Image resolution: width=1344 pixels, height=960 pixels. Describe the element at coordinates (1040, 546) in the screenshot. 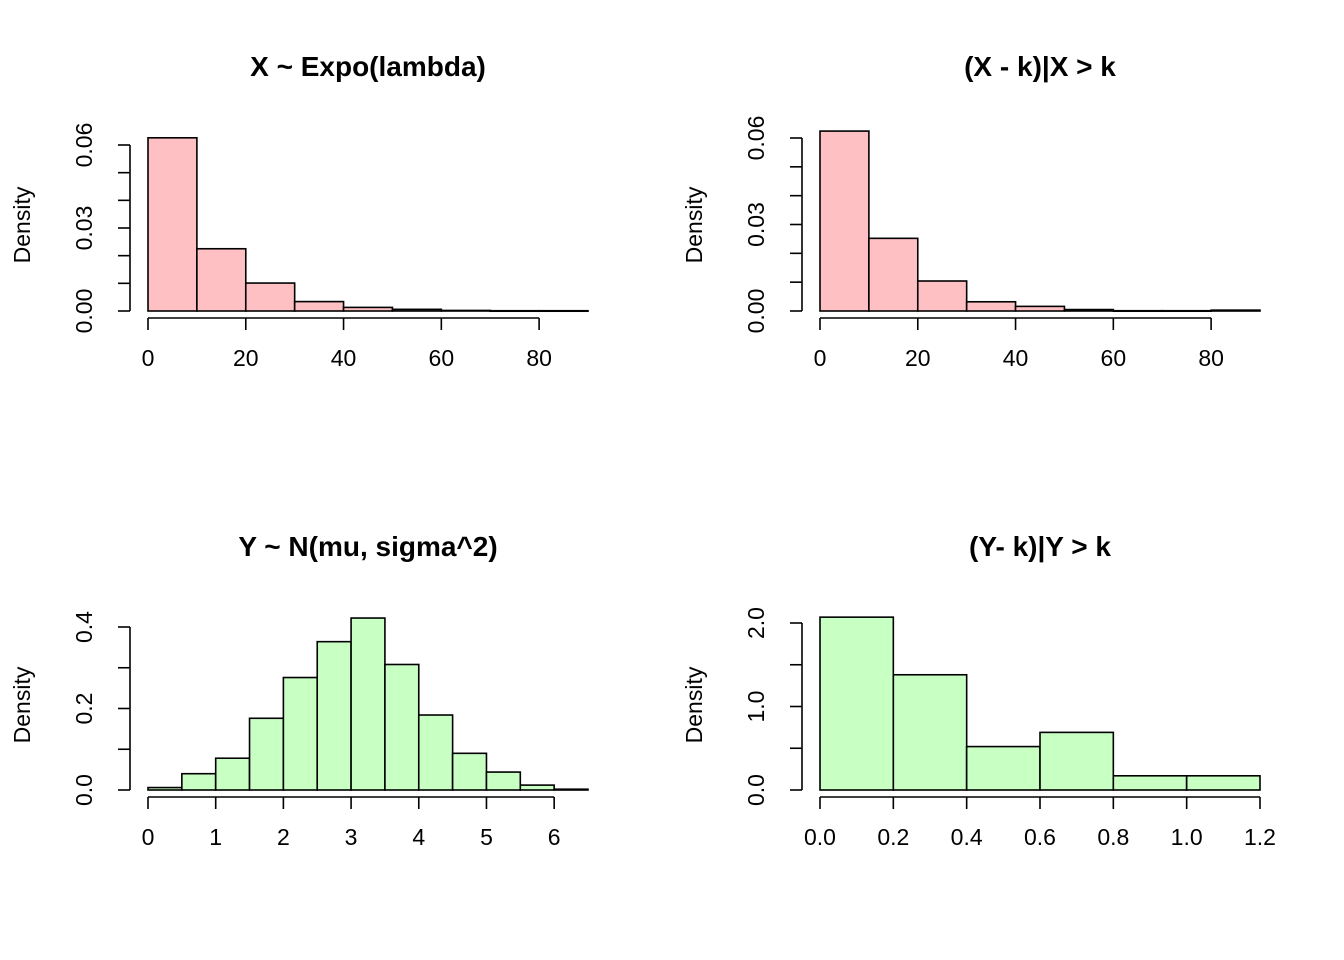

I see `chart-title: (Y- k)|Y > k` at that location.